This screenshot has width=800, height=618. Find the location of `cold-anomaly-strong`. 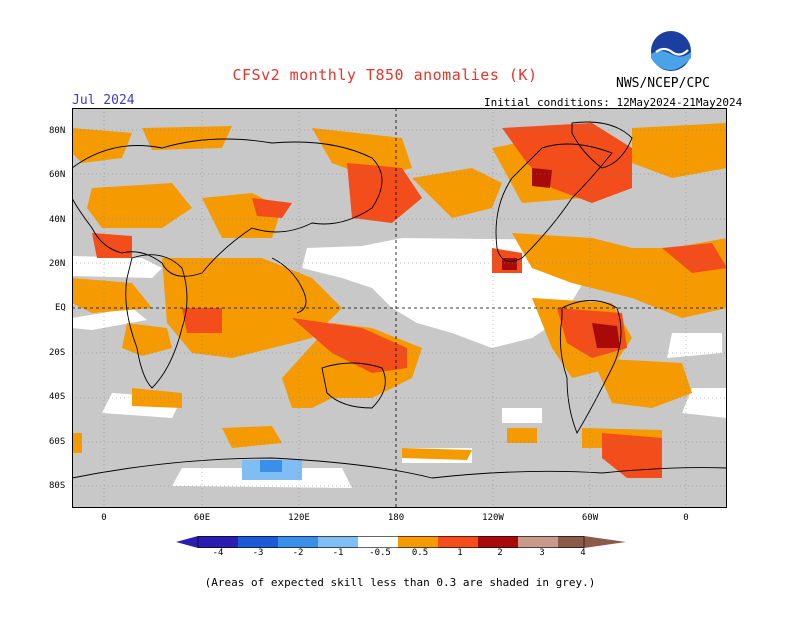

cold-anomaly-strong is located at coordinates (271, 466).